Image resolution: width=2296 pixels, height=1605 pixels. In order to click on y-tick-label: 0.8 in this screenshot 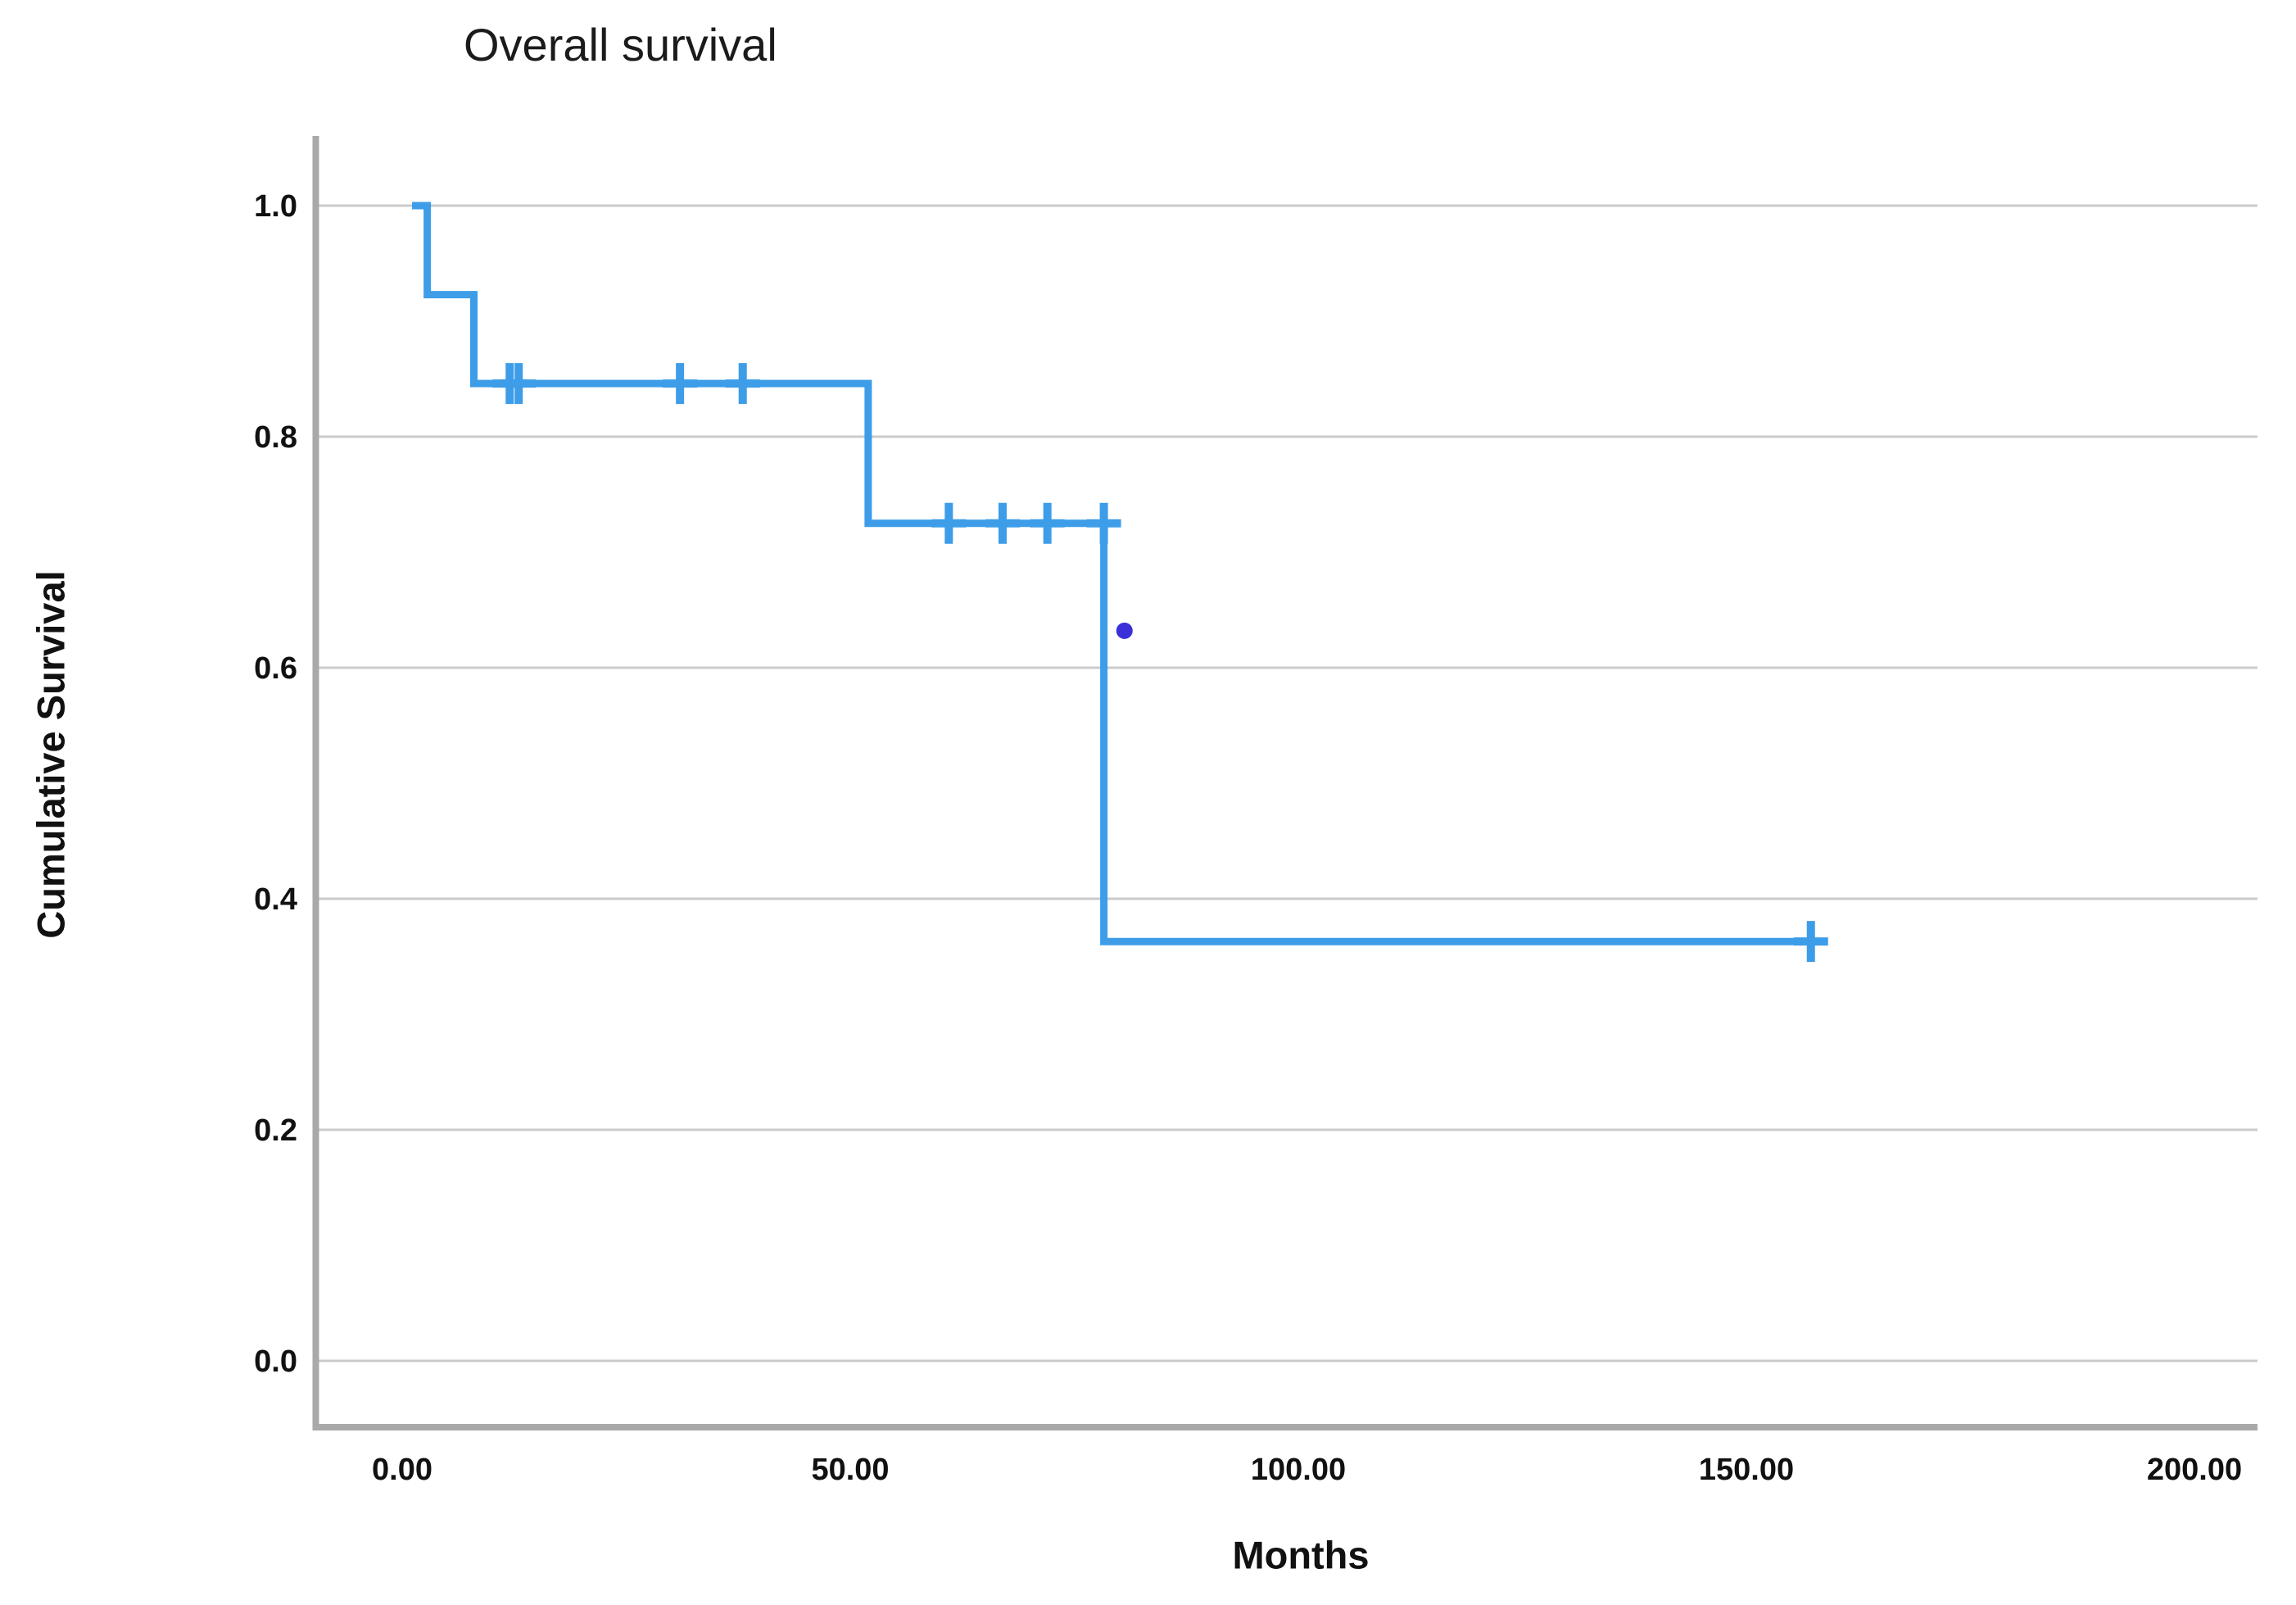, I will do `click(275, 437)`.